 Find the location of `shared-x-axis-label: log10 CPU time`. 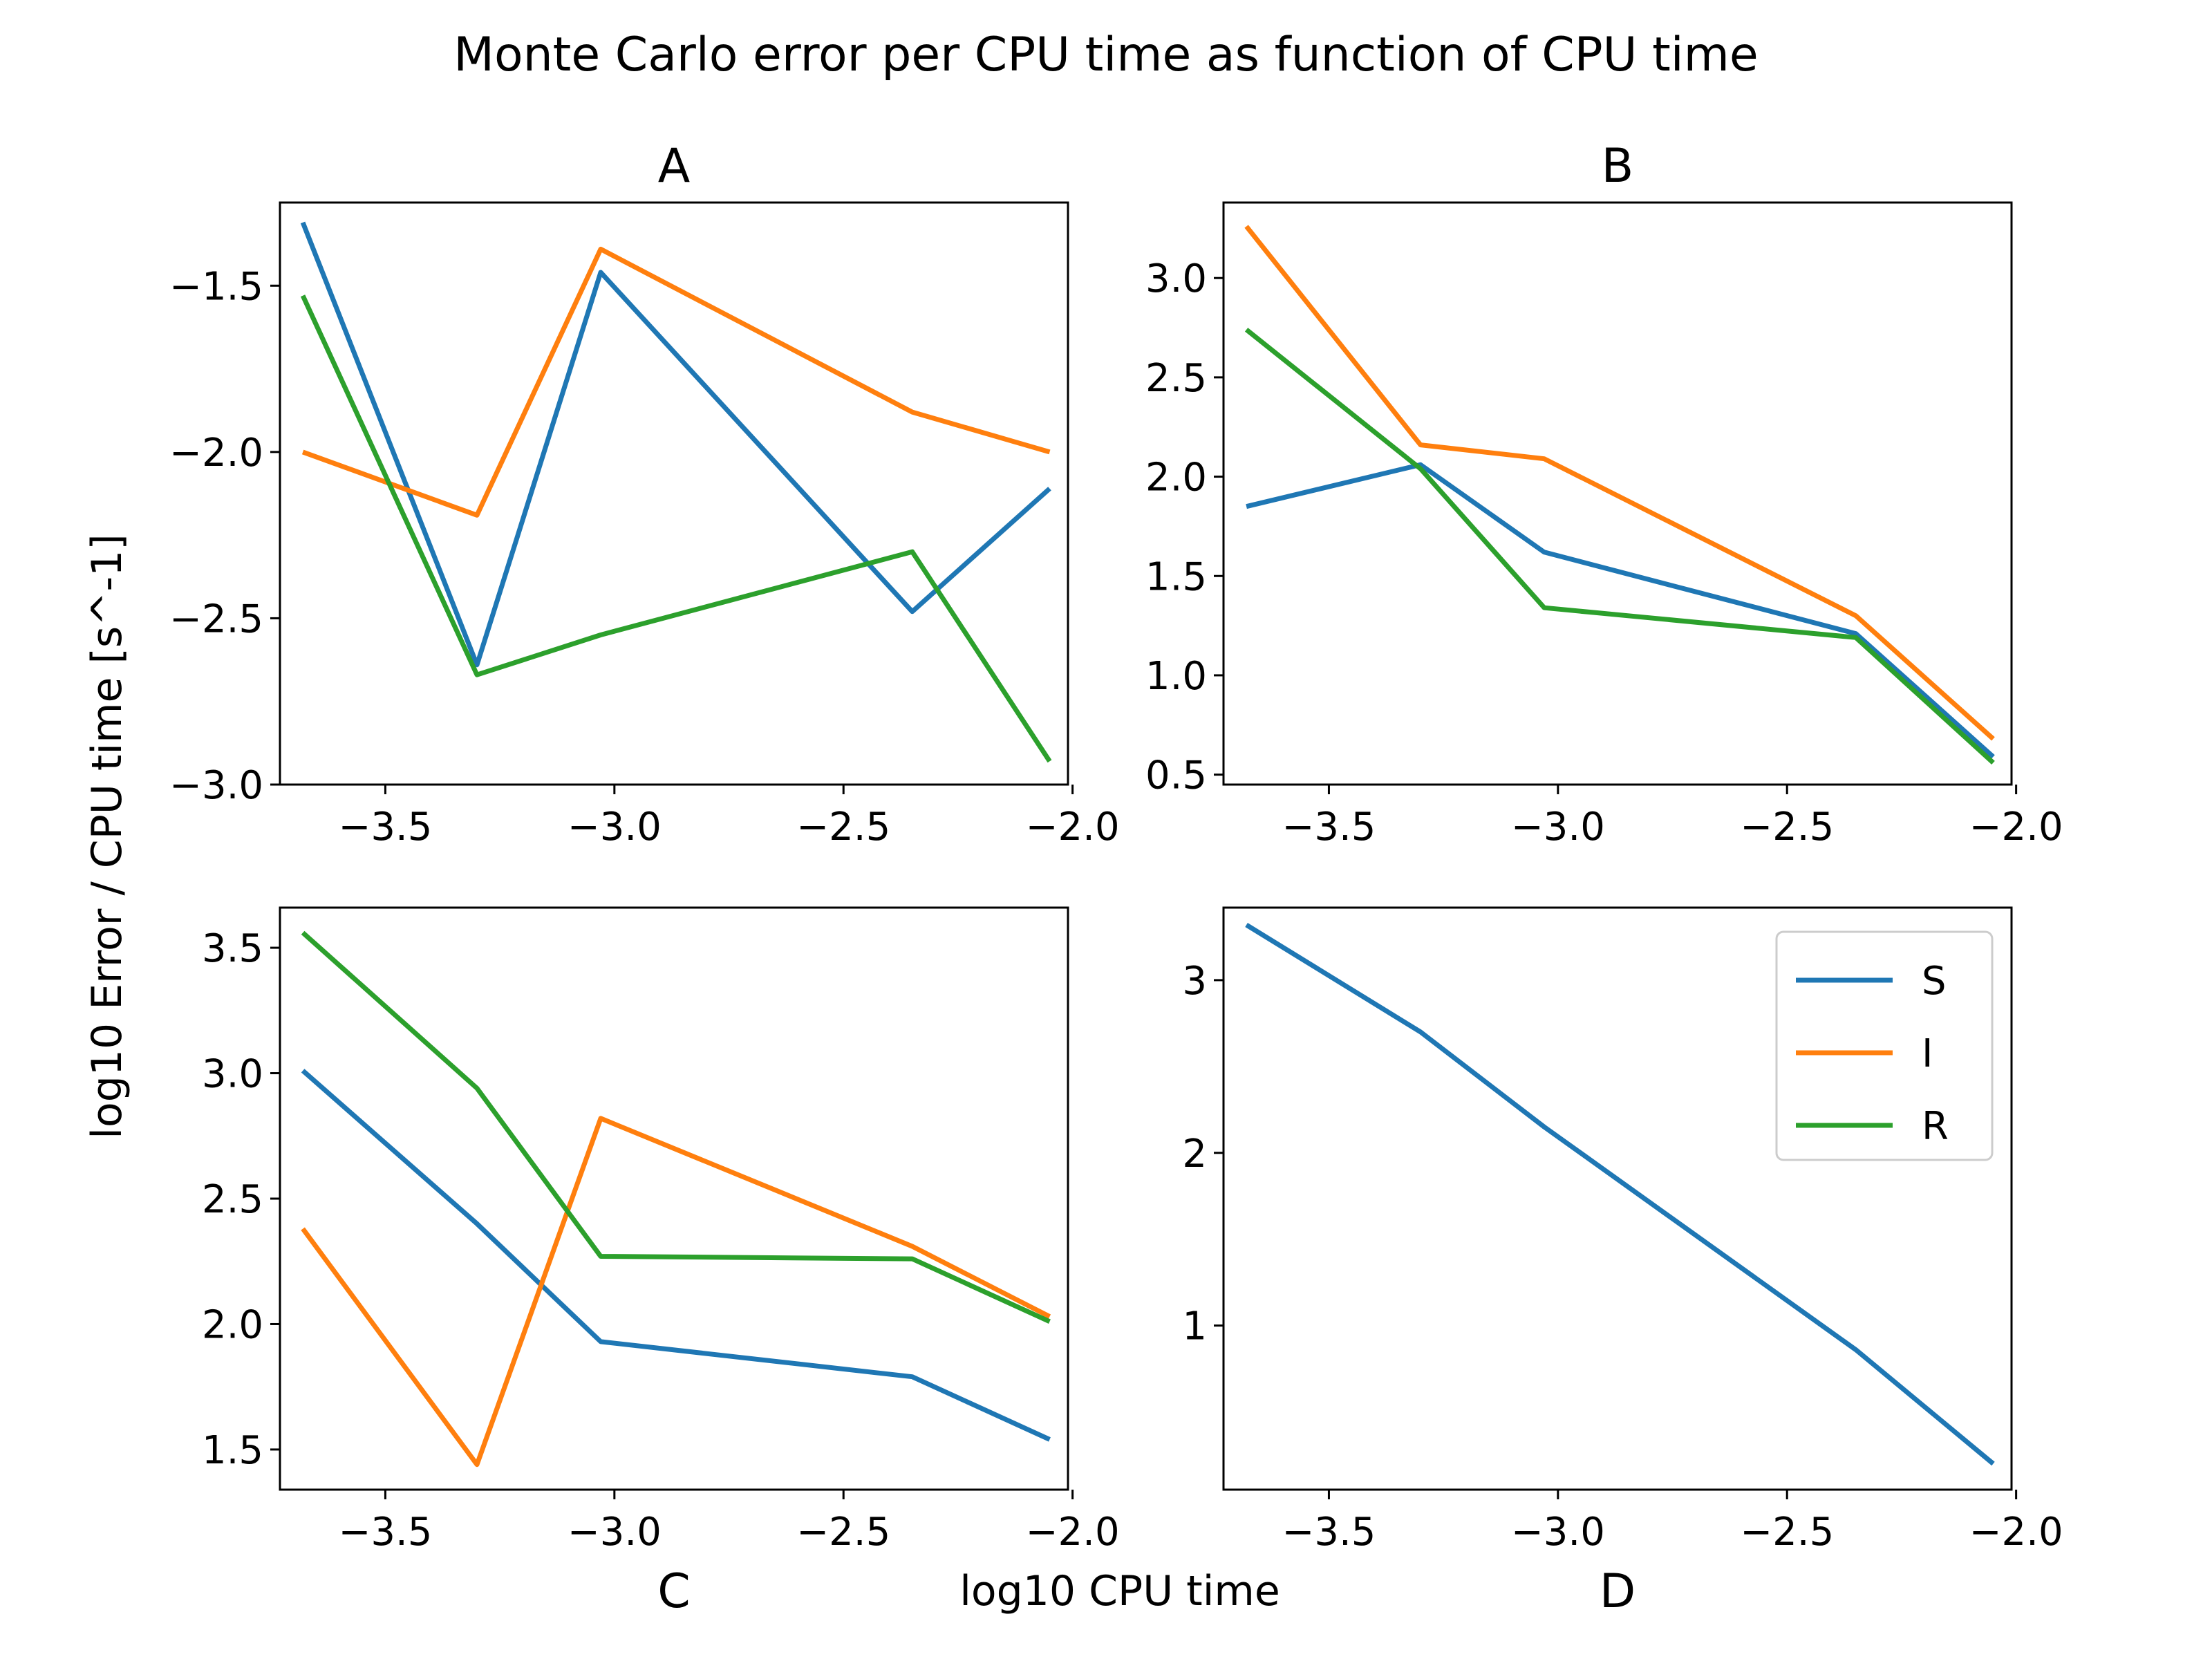

shared-x-axis-label: log10 CPU time is located at coordinates (1119, 1591).